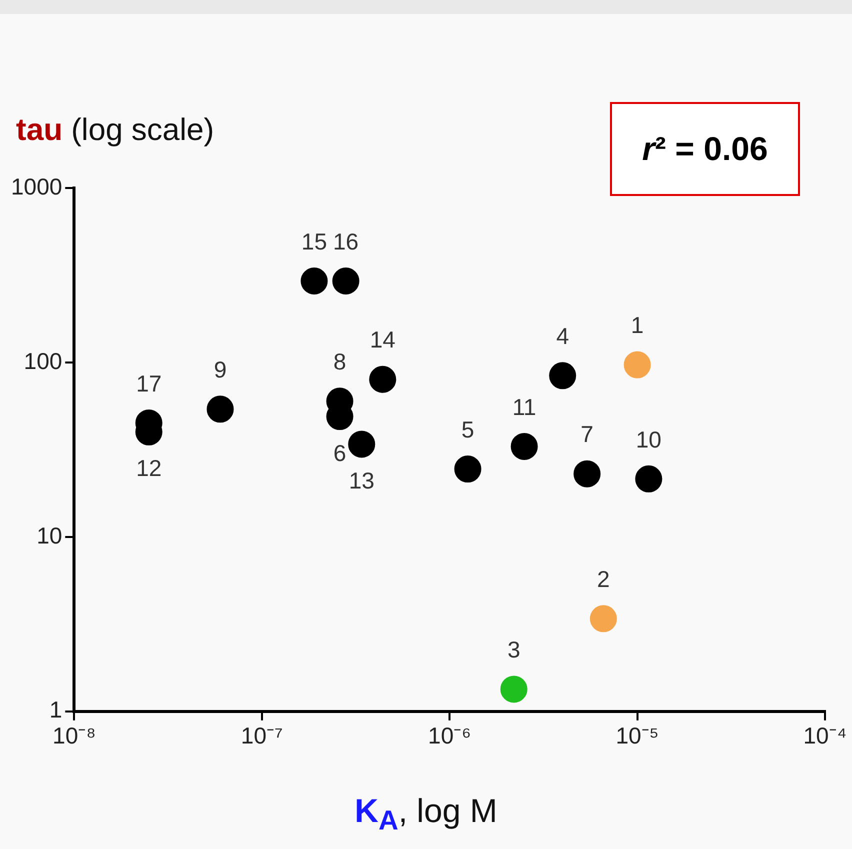 The width and height of the screenshot is (852, 849). I want to click on annotation: 5, so click(467, 429).